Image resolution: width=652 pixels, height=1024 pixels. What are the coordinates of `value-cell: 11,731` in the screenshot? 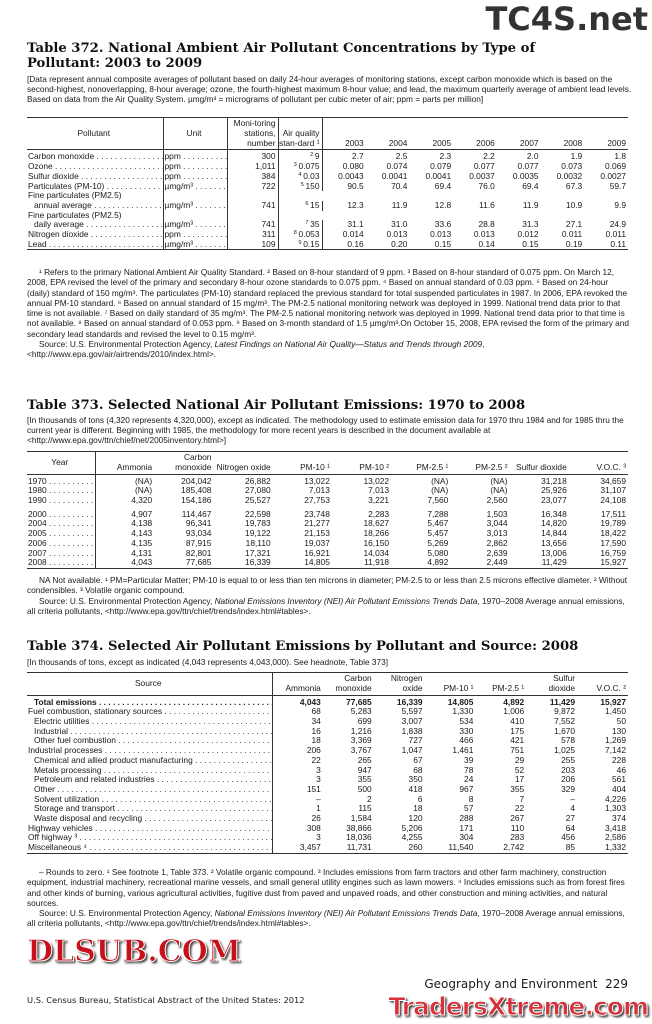 It's located at (359, 847).